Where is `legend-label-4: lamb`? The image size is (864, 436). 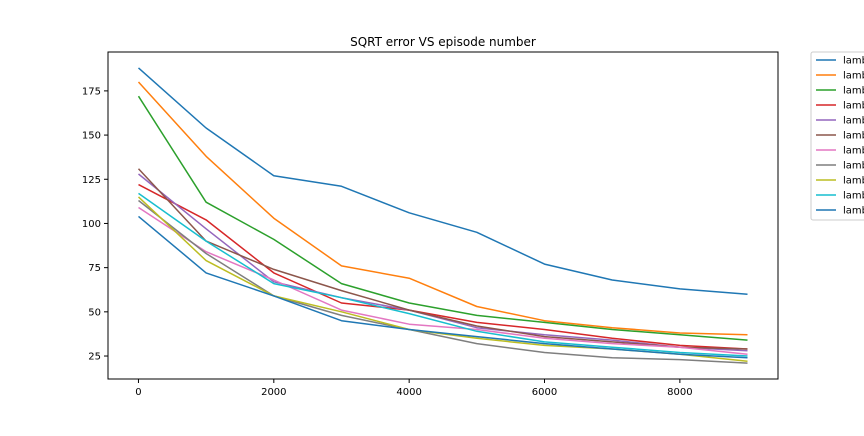
legend-label-4: lamb is located at coordinates (853, 106).